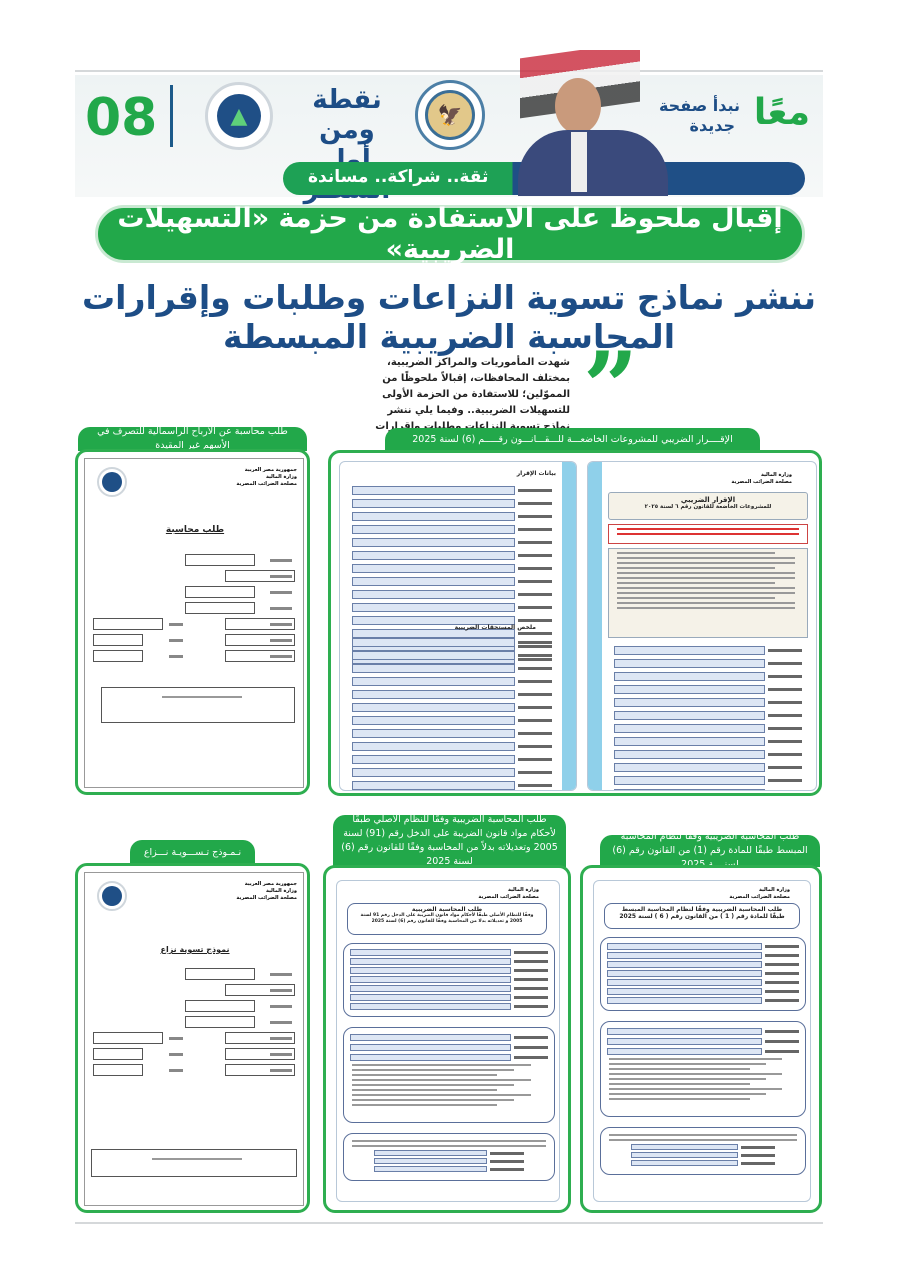  Describe the element at coordinates (239, 116) in the screenshot. I see `tax-authority-logo: ▲` at that location.